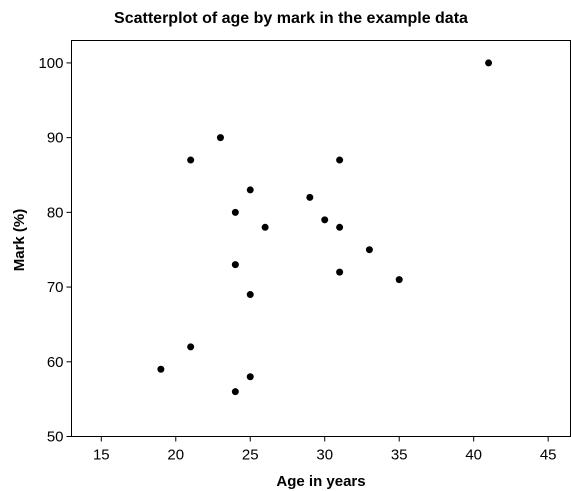  What do you see at coordinates (19, 240) in the screenshot?
I see `y-axis-label: Mark (%)` at bounding box center [19, 240].